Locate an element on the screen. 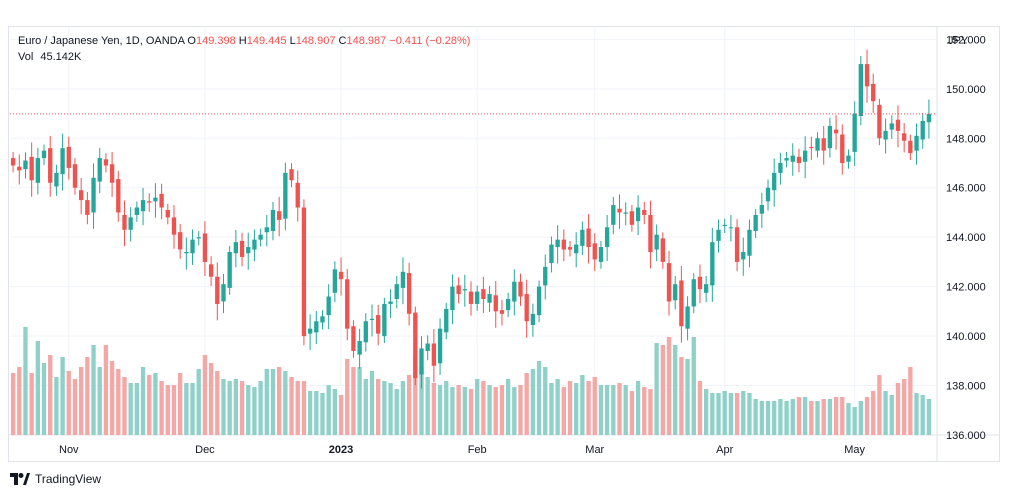 Image resolution: width=1012 pixels, height=498 pixels. price-axis-unit: JPY is located at coordinates (958, 41).